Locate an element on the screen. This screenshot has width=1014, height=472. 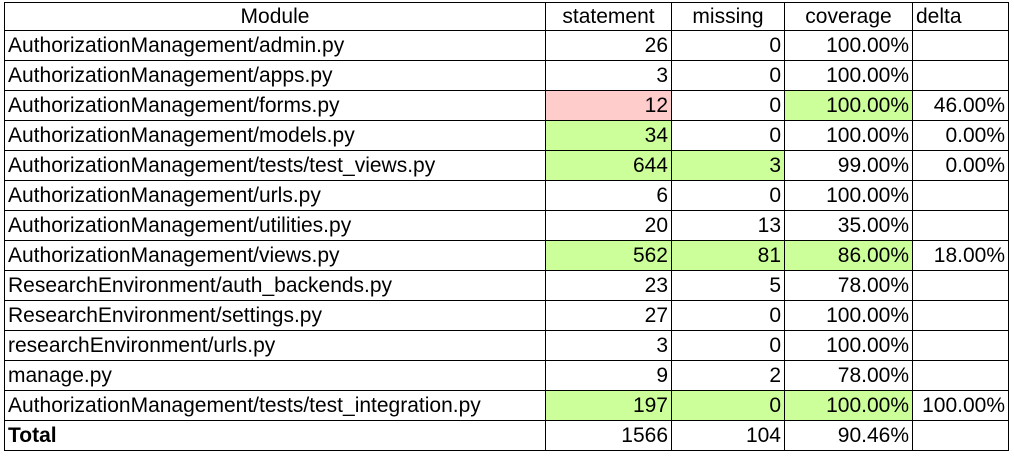
total-row: Total 1566 104 90.46% is located at coordinates (506, 435).